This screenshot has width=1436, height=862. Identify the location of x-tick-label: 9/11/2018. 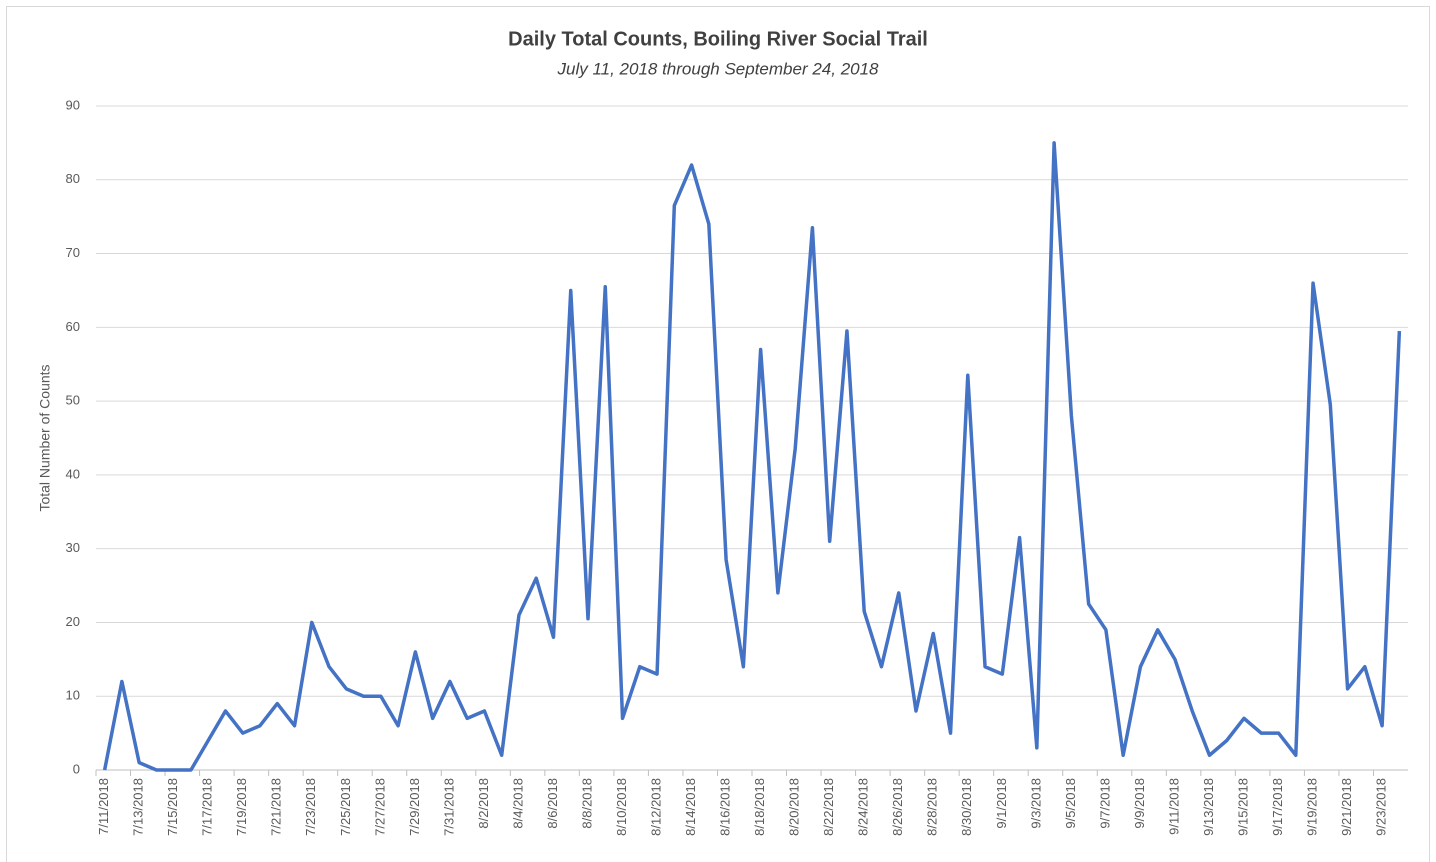
(1173, 806).